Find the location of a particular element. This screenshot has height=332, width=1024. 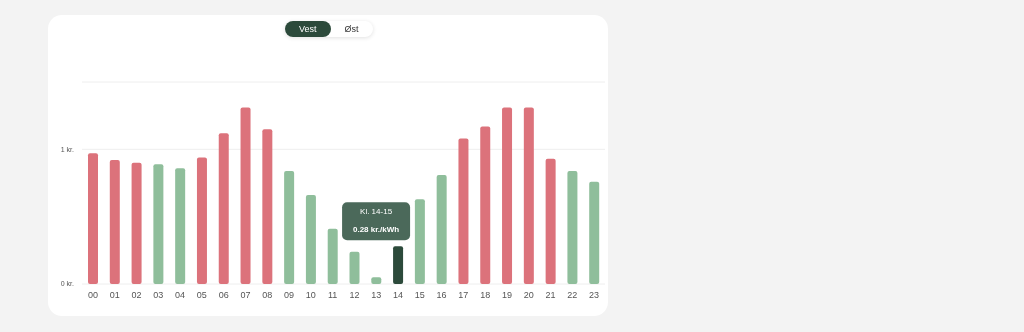

x-tick-label: 19 is located at coordinates (506, 295).